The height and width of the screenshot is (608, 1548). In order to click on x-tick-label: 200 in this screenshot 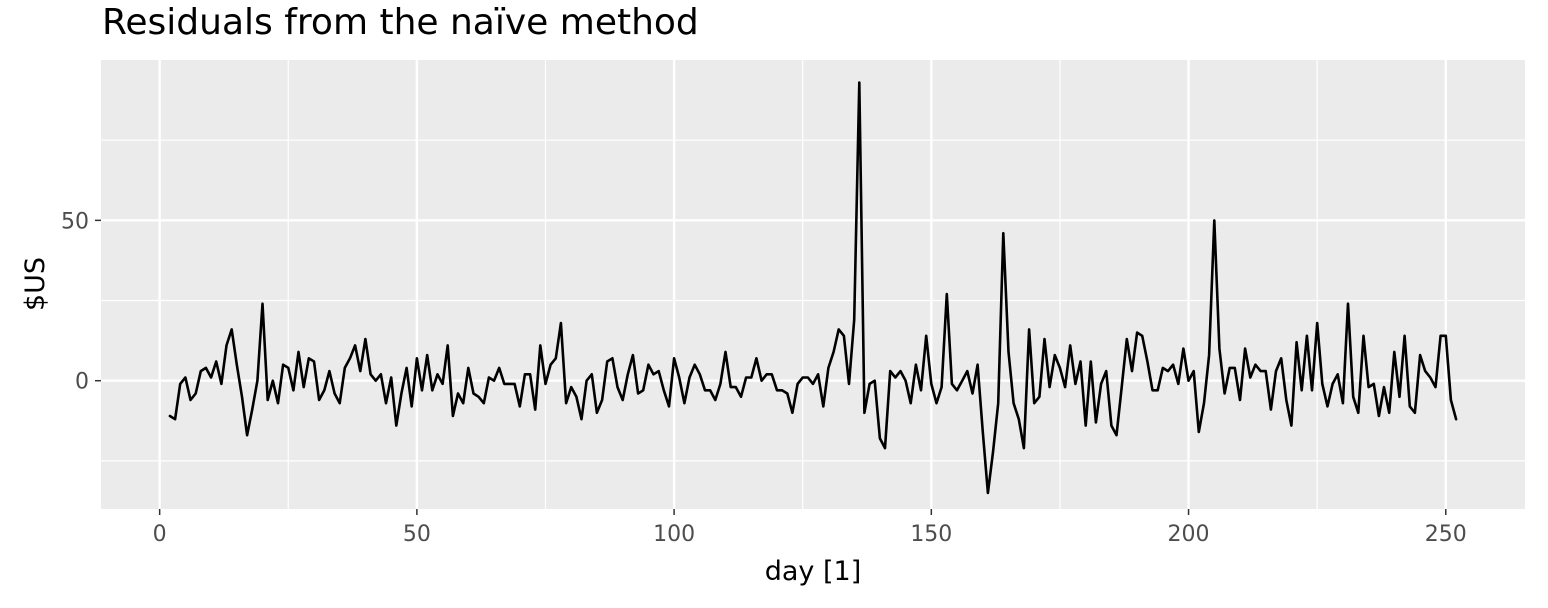, I will do `click(1189, 534)`.